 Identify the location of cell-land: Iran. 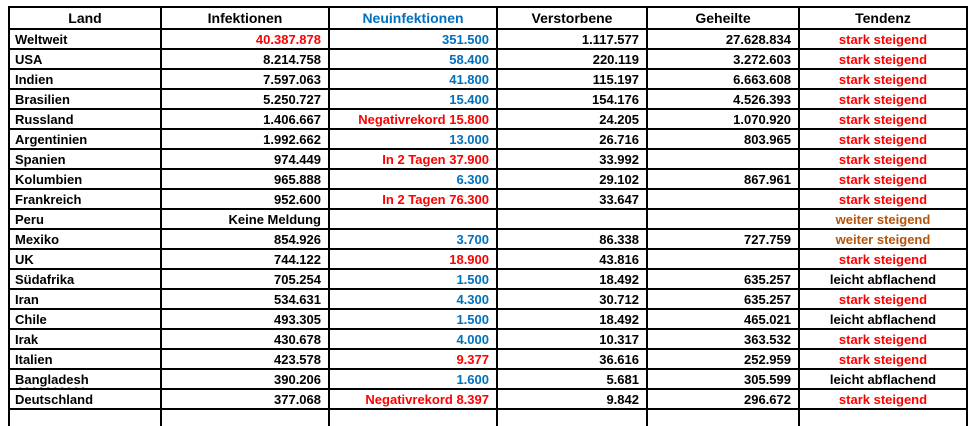
(85, 299).